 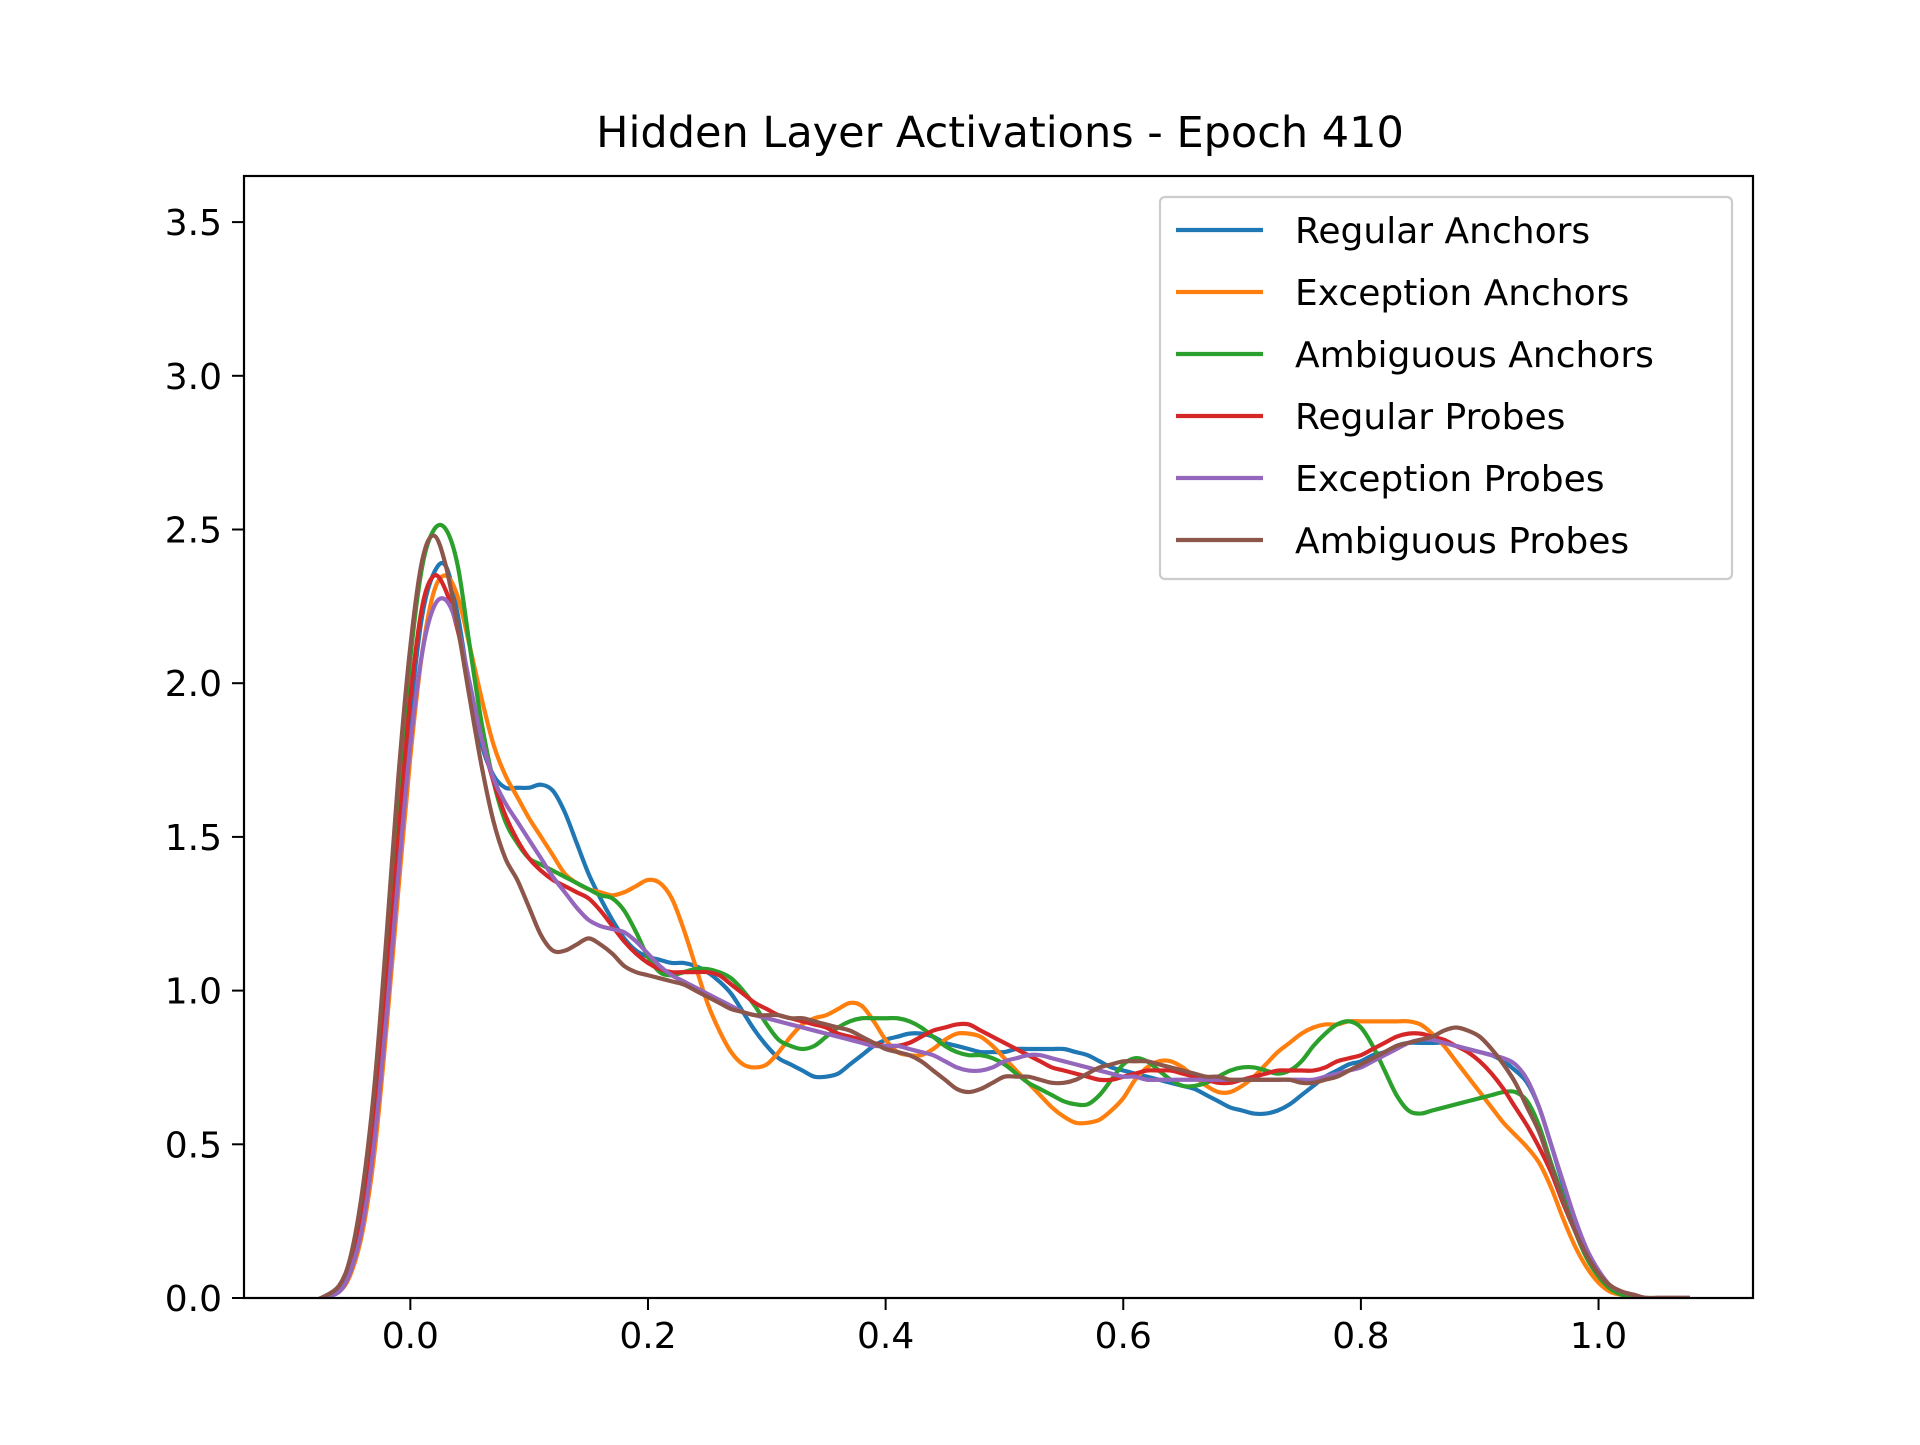 I want to click on legend-label: Ambiguous Probes, so click(x=1462, y=541).